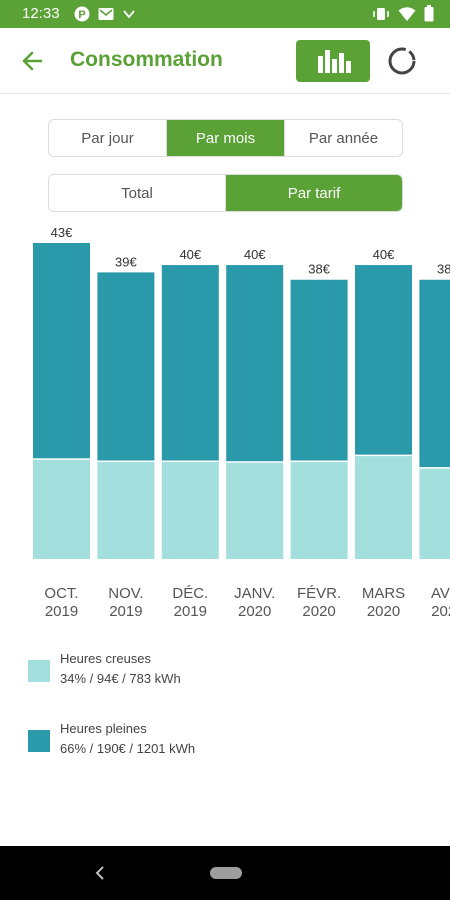 Image resolution: width=450 pixels, height=900 pixels. What do you see at coordinates (383, 593) in the screenshot?
I see `x-tick-label: MARS` at bounding box center [383, 593].